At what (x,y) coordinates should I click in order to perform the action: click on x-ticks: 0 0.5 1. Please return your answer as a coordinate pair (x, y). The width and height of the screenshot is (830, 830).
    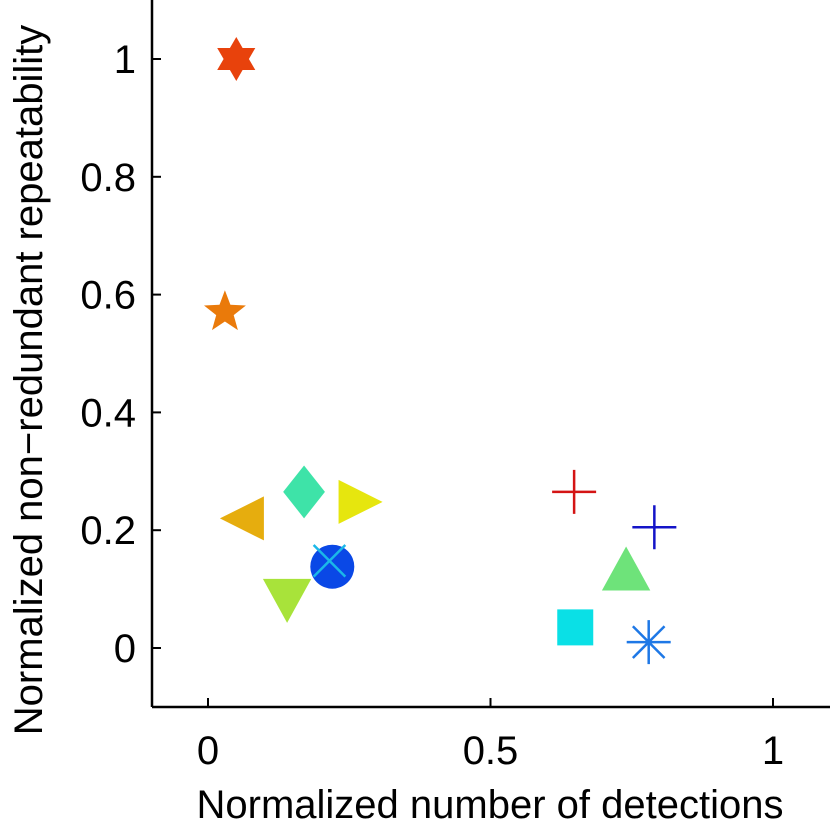
    Looking at the image, I should click on (490, 735).